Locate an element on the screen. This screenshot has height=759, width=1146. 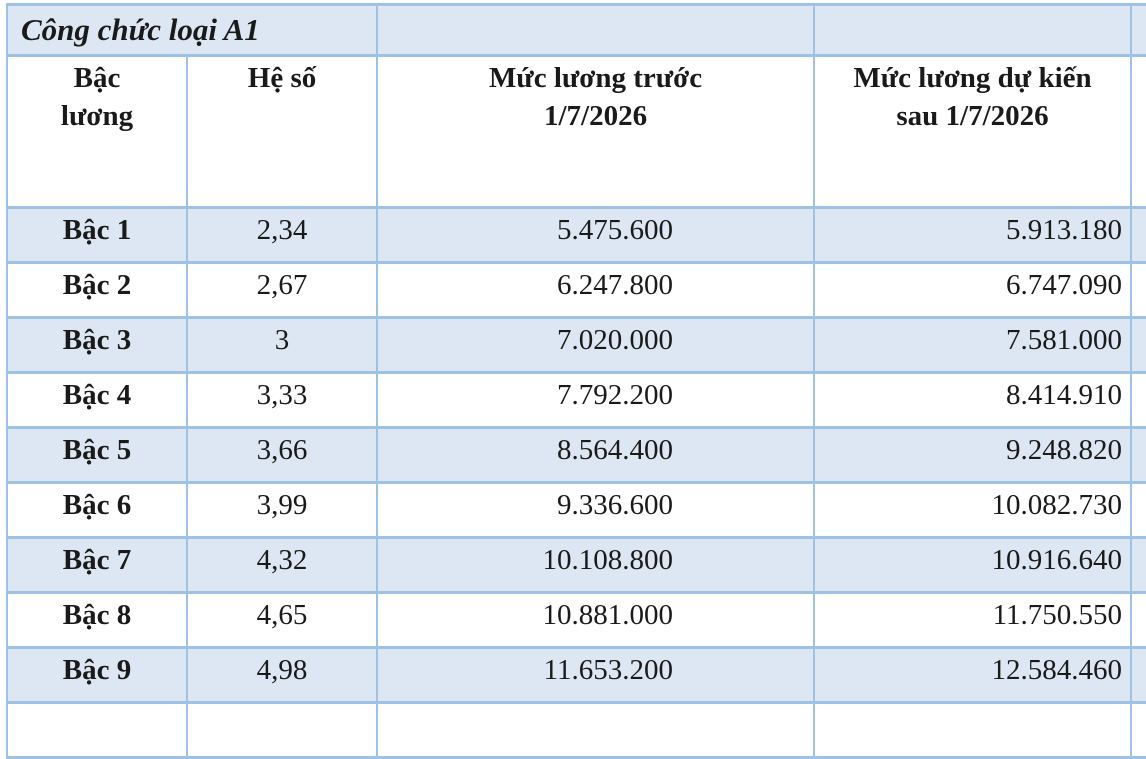
level-cell: Bậc 4 is located at coordinates (97, 400).